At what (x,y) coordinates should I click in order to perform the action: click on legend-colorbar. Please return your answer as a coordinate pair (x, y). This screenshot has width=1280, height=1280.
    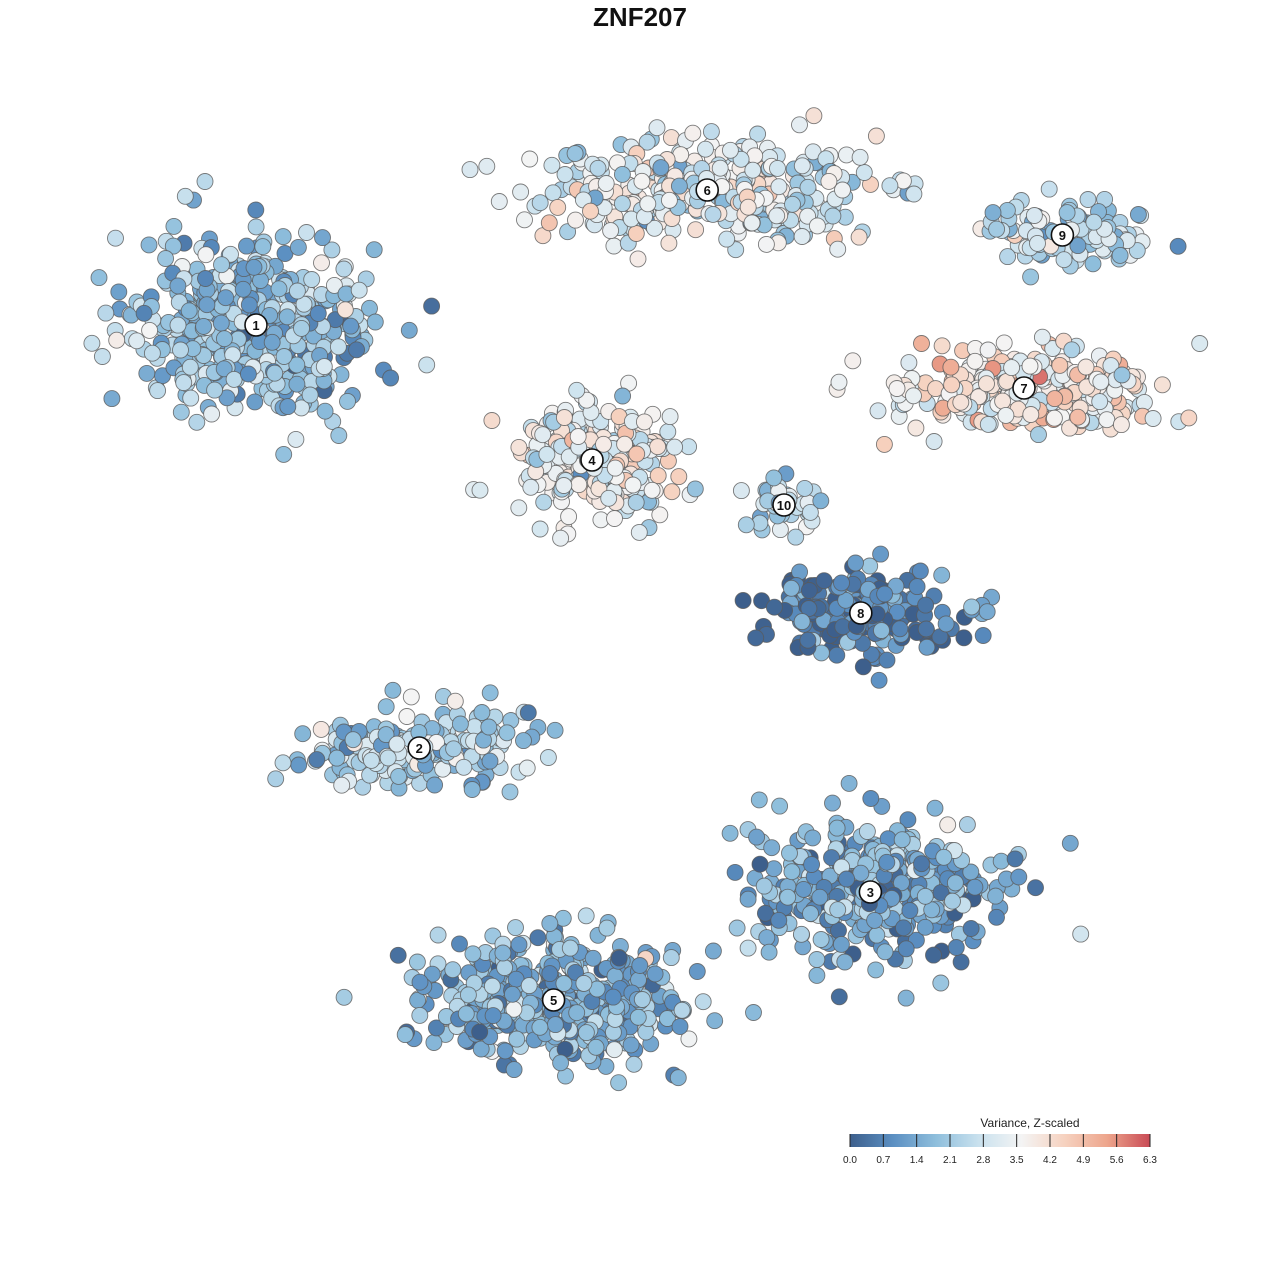
    Looking at the image, I should click on (1000, 1140).